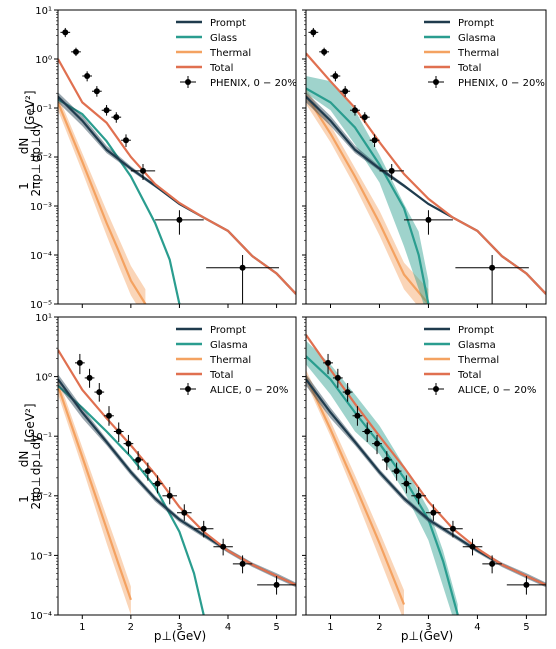 This screenshot has height=649, width=556. What do you see at coordinates (24, 459) in the screenshot?
I see `ylabel-deriv-num-bottom: dN` at bounding box center [24, 459].